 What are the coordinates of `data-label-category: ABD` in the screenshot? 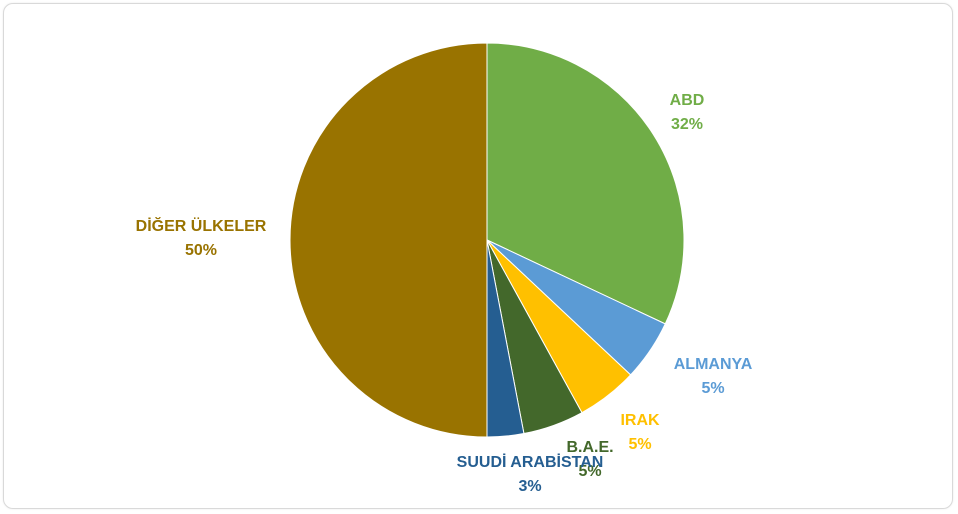 It's located at (687, 100).